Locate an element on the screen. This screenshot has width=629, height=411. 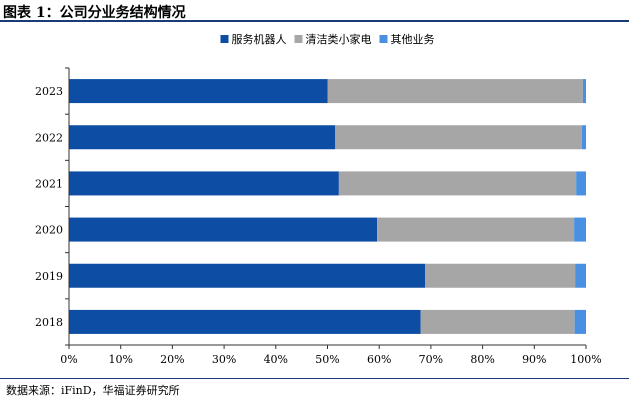
legend-label: 服务机器人 is located at coordinates (259, 39).